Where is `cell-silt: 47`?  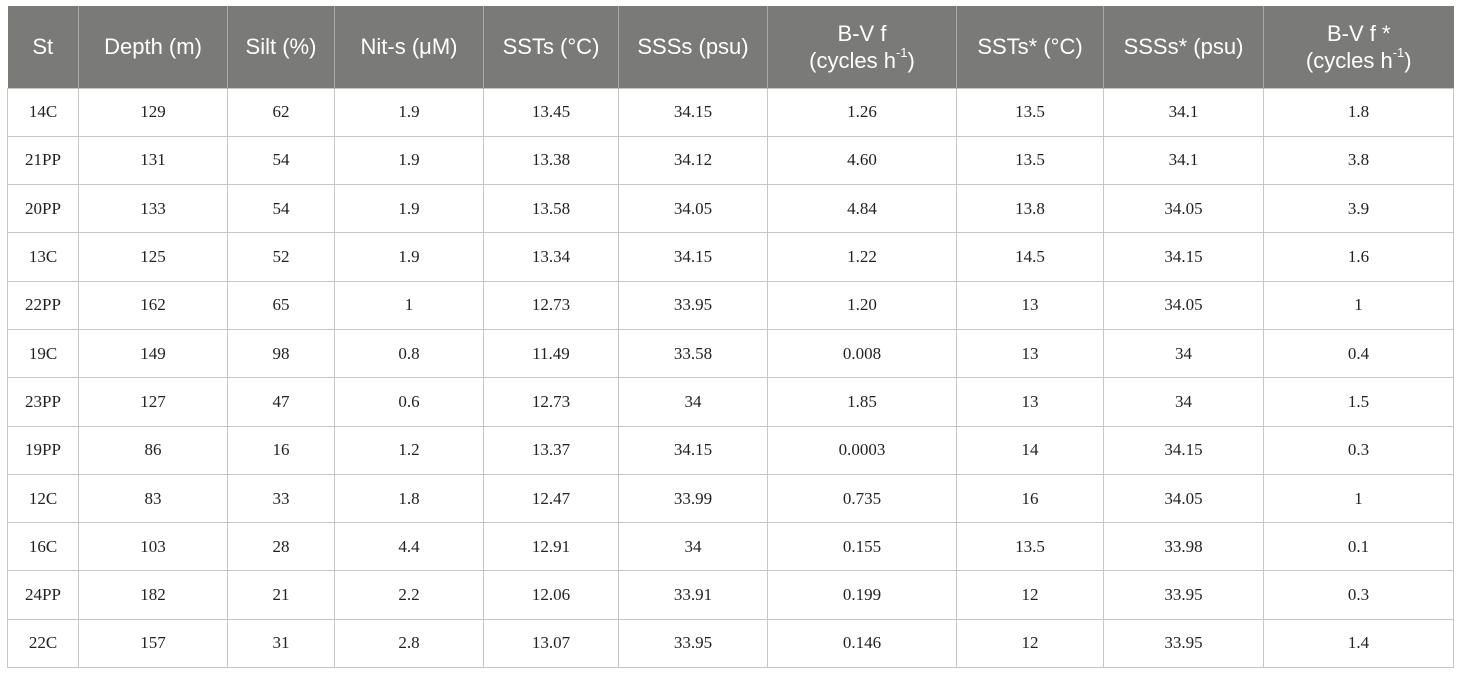 cell-silt: 47 is located at coordinates (281, 402).